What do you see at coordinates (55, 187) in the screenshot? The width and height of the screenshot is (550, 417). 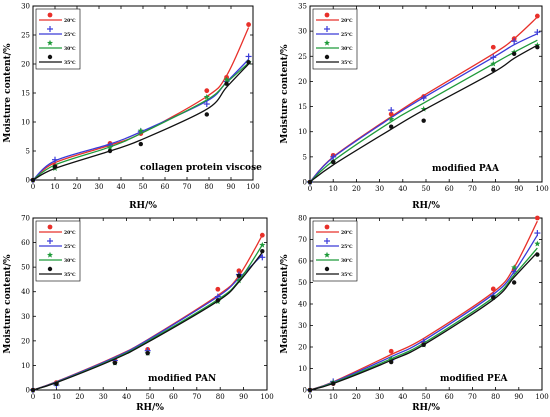 I see `x-tick-label: 10` at bounding box center [55, 187].